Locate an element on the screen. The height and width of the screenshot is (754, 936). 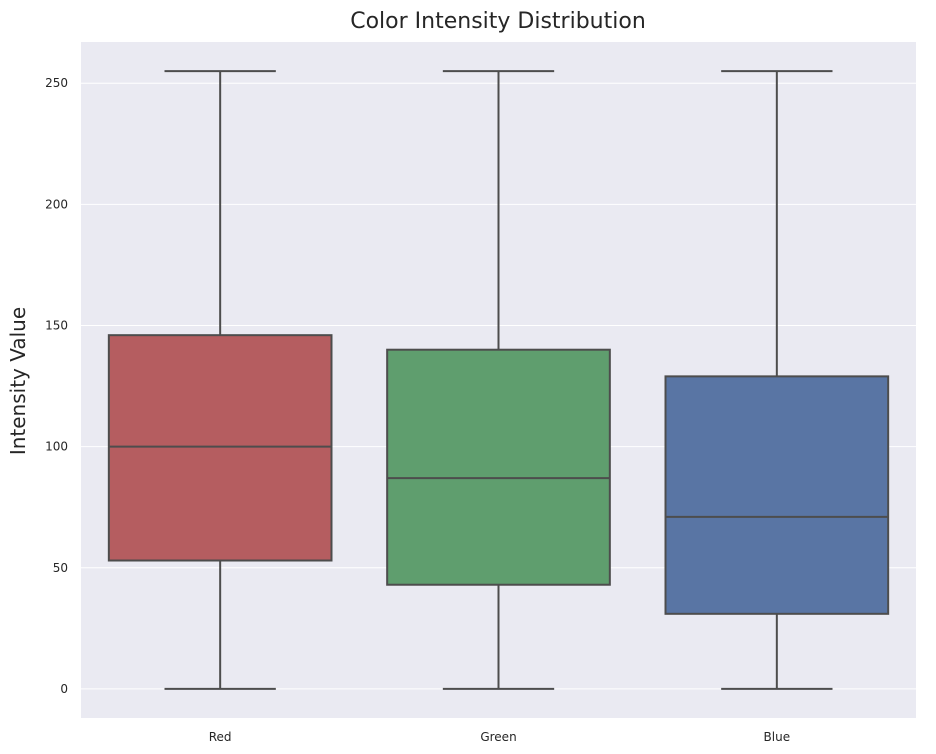
iqr-box-red is located at coordinates (220, 448).